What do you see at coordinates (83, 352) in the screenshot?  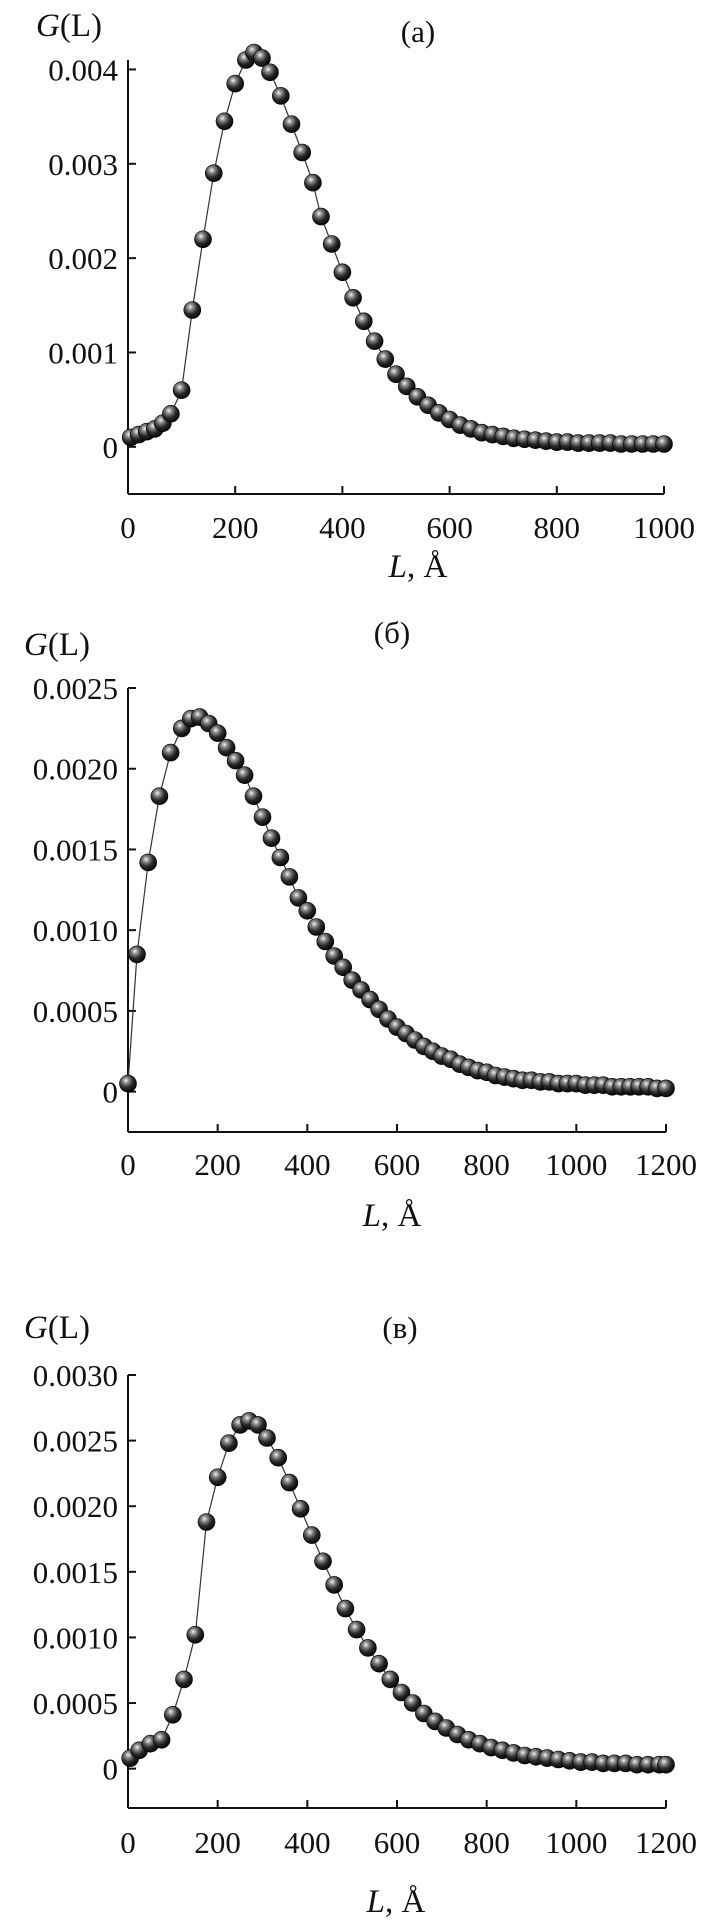 I see `y-tick-label: 0.001` at bounding box center [83, 352].